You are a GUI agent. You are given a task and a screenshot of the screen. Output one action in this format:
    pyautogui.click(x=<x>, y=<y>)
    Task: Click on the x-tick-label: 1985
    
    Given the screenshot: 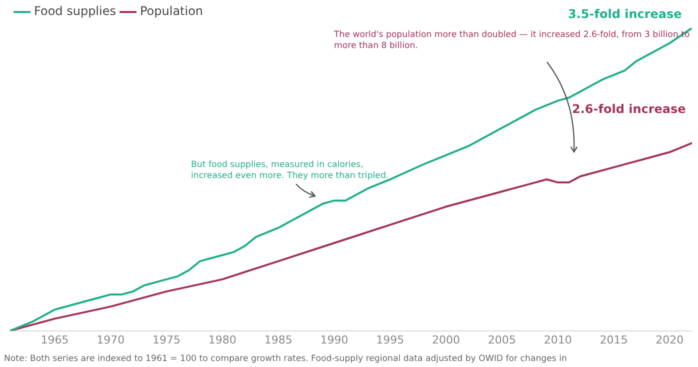 What is the action you would take?
    pyautogui.click(x=278, y=339)
    